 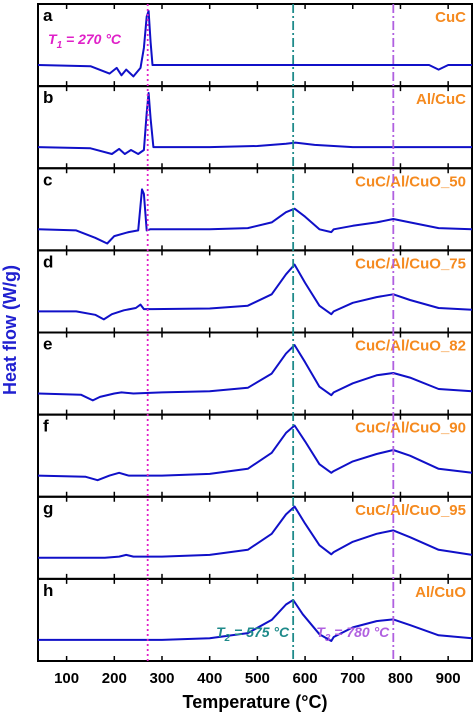 I want to click on panel-letter: e, so click(x=47, y=344).